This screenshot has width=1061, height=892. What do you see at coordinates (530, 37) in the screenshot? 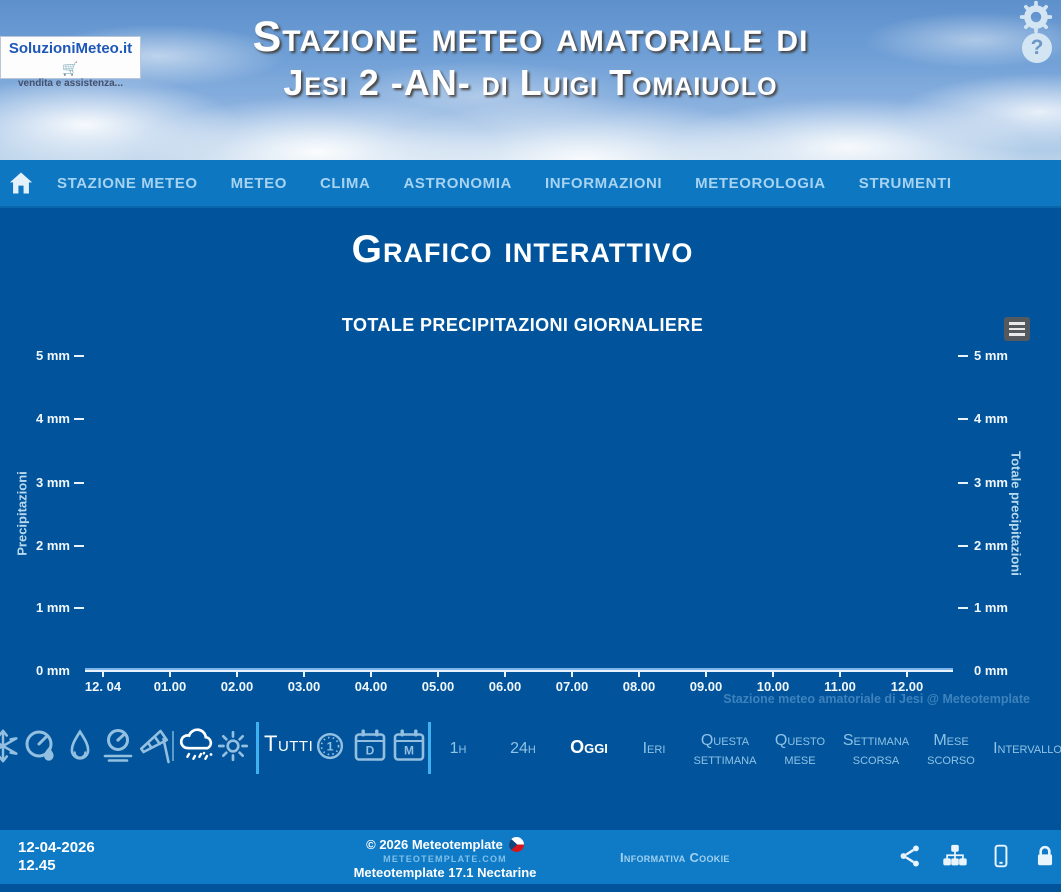
I see `site-title-line1: Stazione meteo amatoriale di` at bounding box center [530, 37].